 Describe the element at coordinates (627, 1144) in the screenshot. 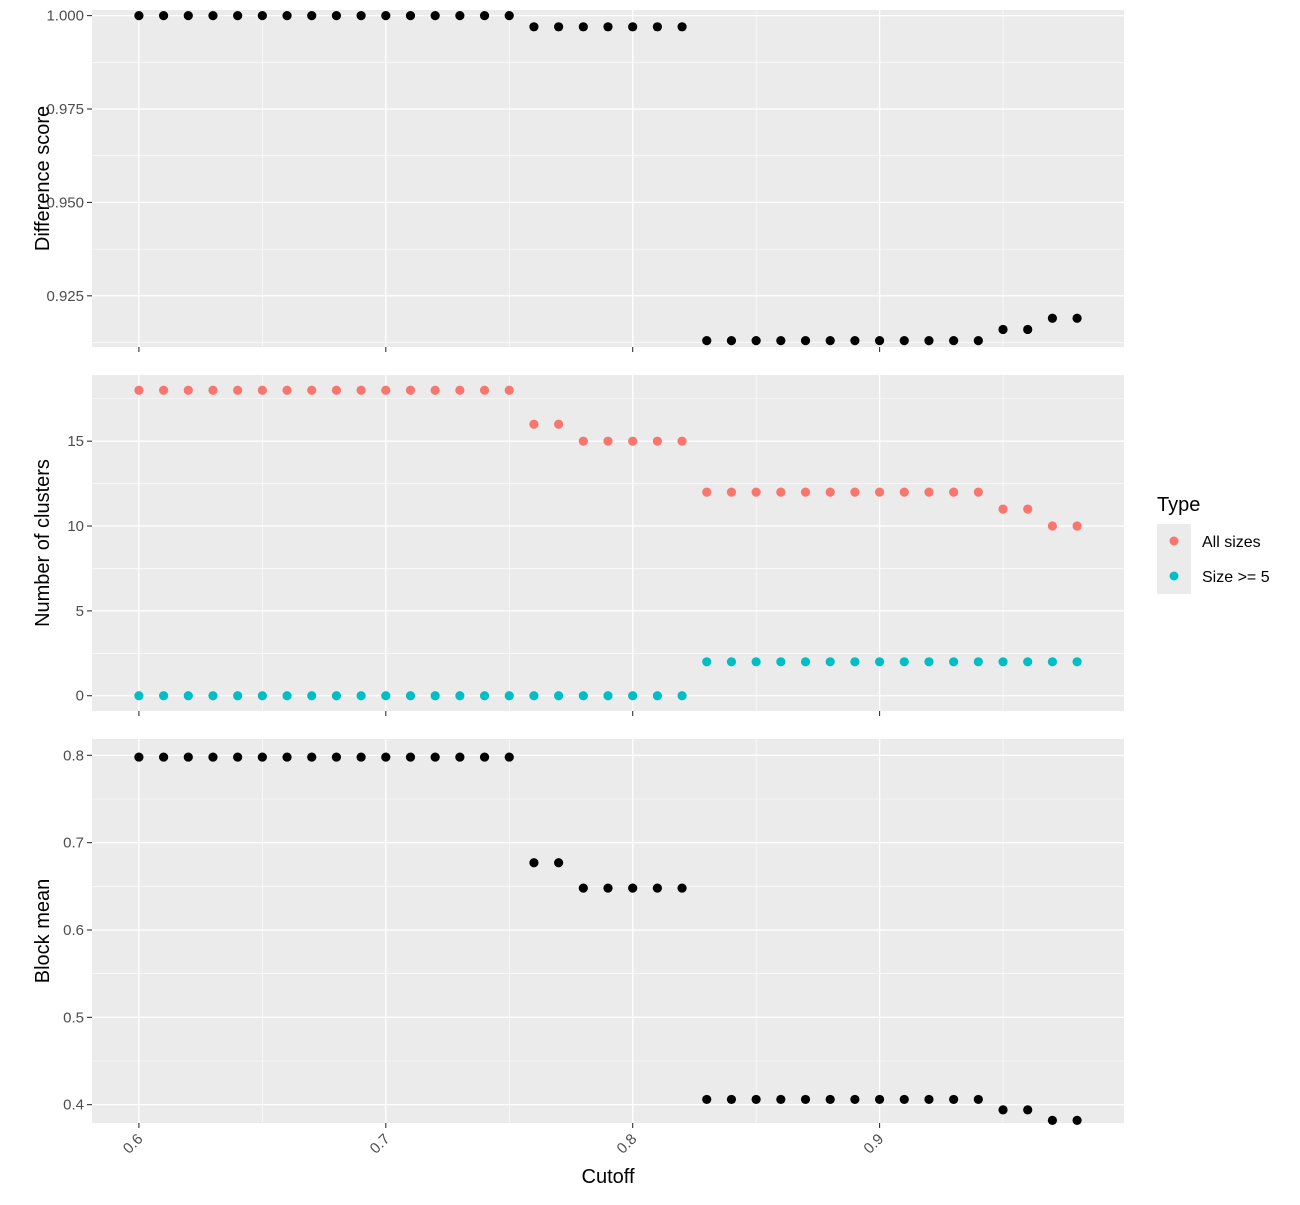

I see `x-tick-label: 0.8` at that location.